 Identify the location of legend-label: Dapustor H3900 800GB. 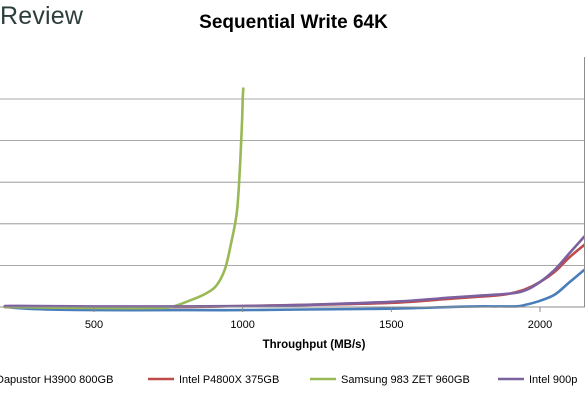
(56, 380).